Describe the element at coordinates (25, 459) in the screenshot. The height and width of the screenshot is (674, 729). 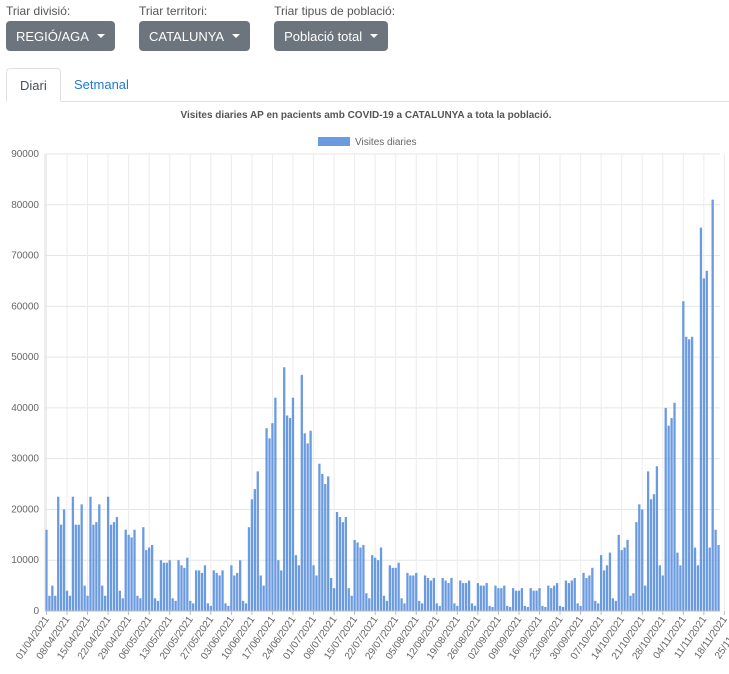
I see `y-tick-label: 30000` at that location.